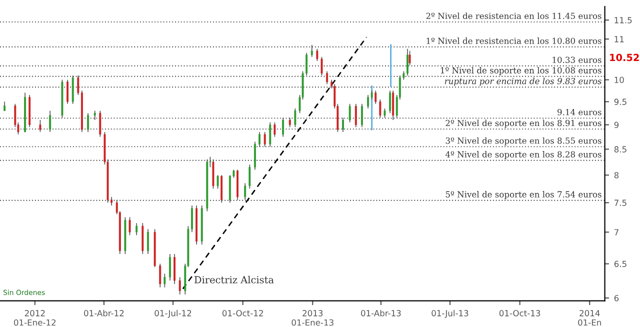 The width and height of the screenshot is (640, 327). Describe the element at coordinates (521, 71) in the screenshot. I see `ref-line-label: 1º Nivel de soporte en los 10.08 euros` at that location.